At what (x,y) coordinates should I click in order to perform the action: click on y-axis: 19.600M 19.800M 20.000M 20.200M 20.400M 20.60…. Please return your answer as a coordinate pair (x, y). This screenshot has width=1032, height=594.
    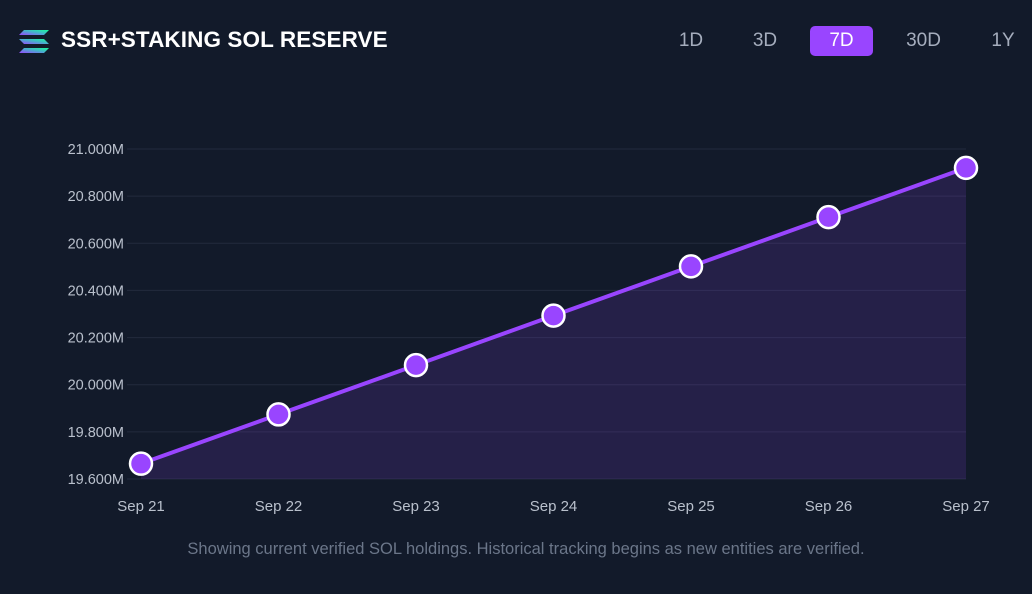
    Looking at the image, I should click on (96, 315).